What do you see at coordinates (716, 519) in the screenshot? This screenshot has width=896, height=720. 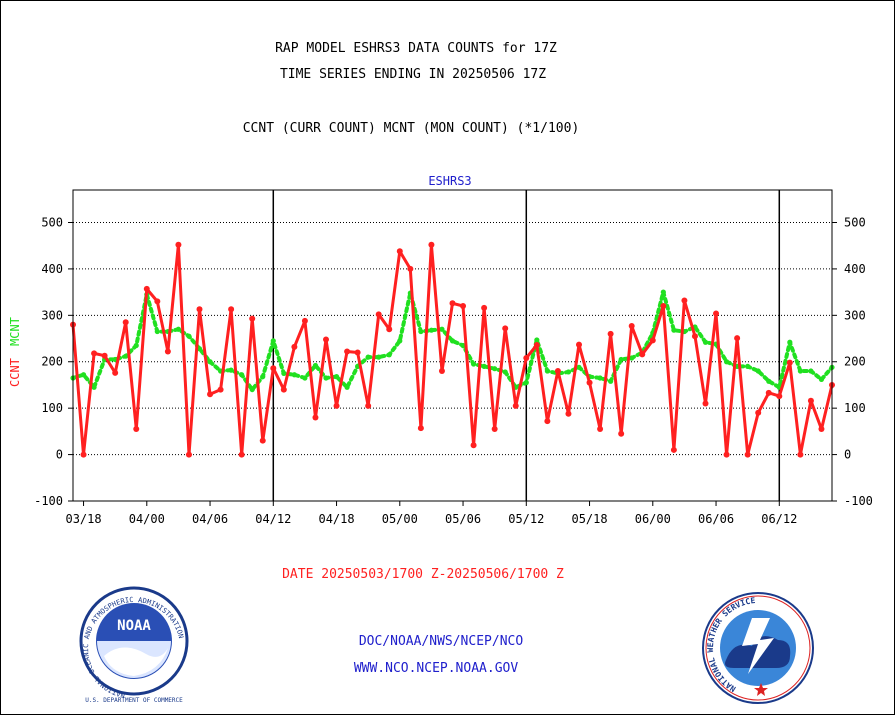 I see `x-tick-label: 06/06` at bounding box center [716, 519].